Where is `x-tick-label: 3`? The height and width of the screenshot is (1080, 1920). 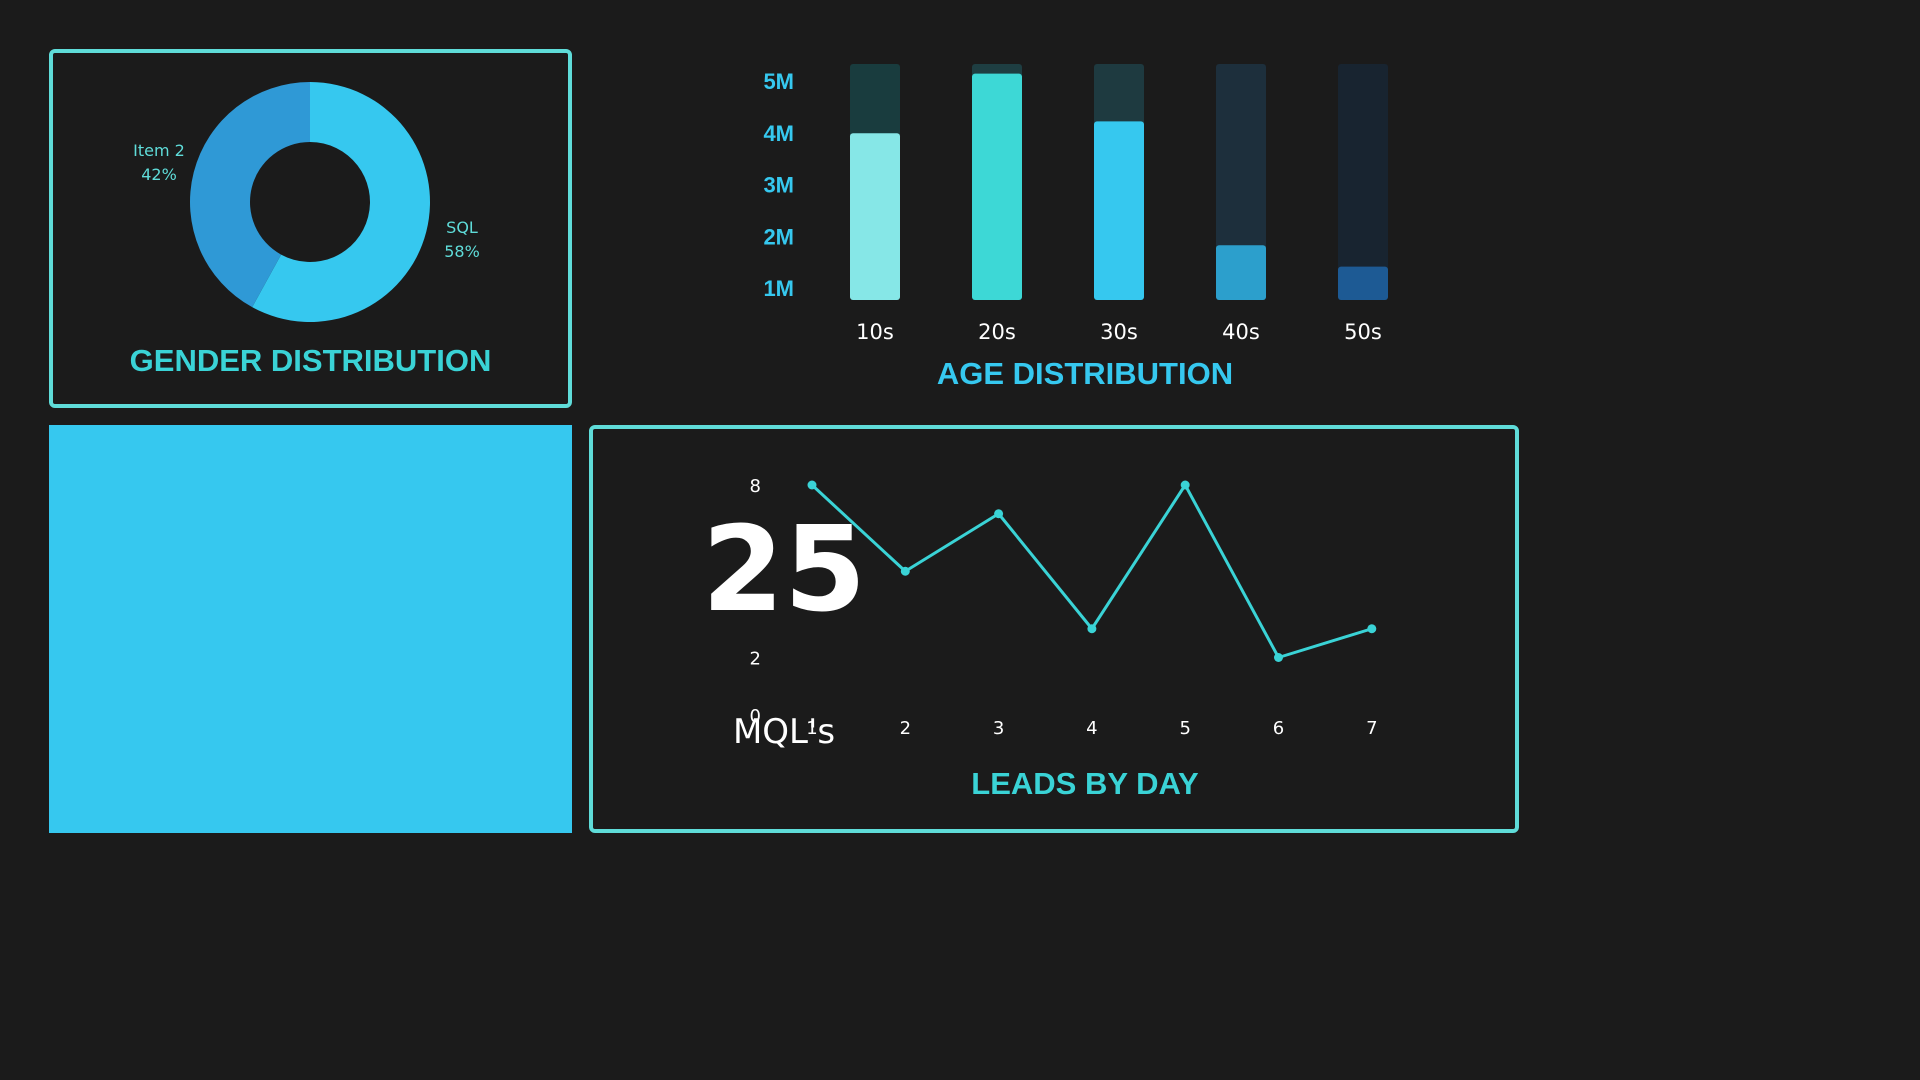 x-tick-label: 3 is located at coordinates (998, 728).